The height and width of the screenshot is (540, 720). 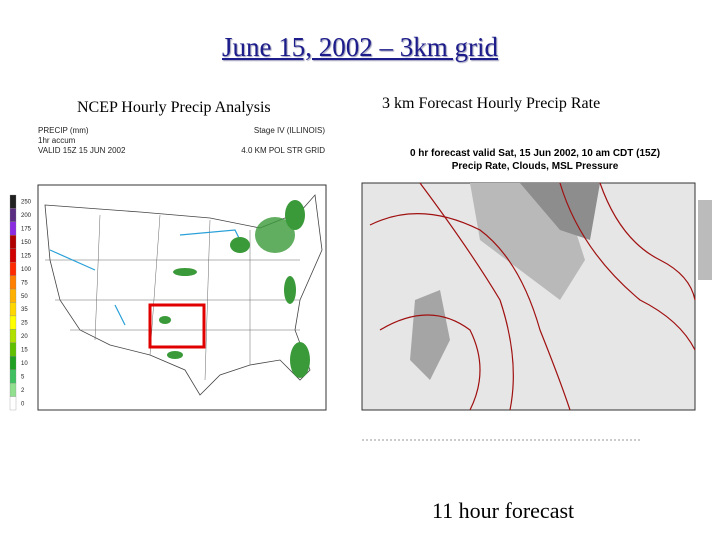 What do you see at coordinates (177, 326) in the screenshot?
I see `highlight-box` at bounding box center [177, 326].